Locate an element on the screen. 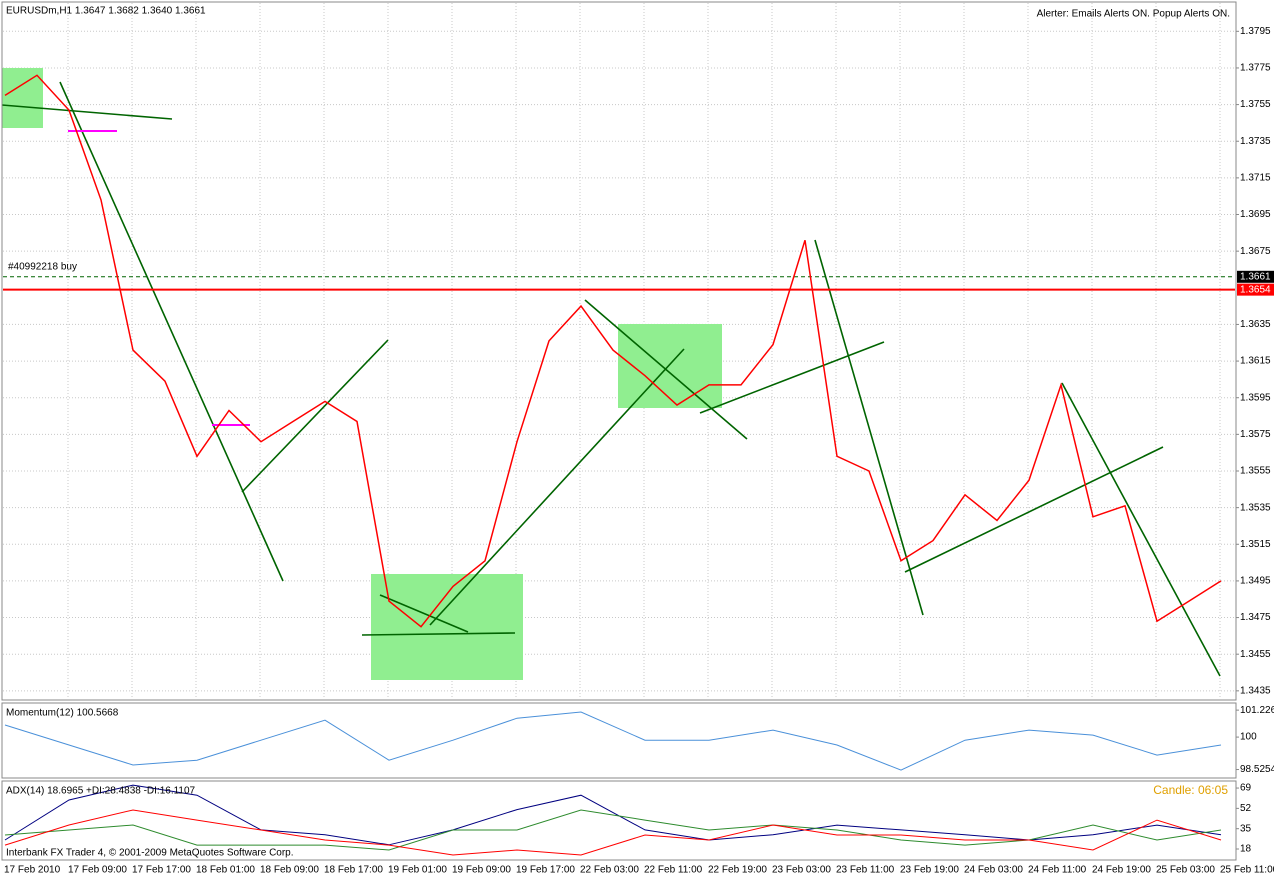  time-label: 18 Feb 01:00 is located at coordinates (225, 870).